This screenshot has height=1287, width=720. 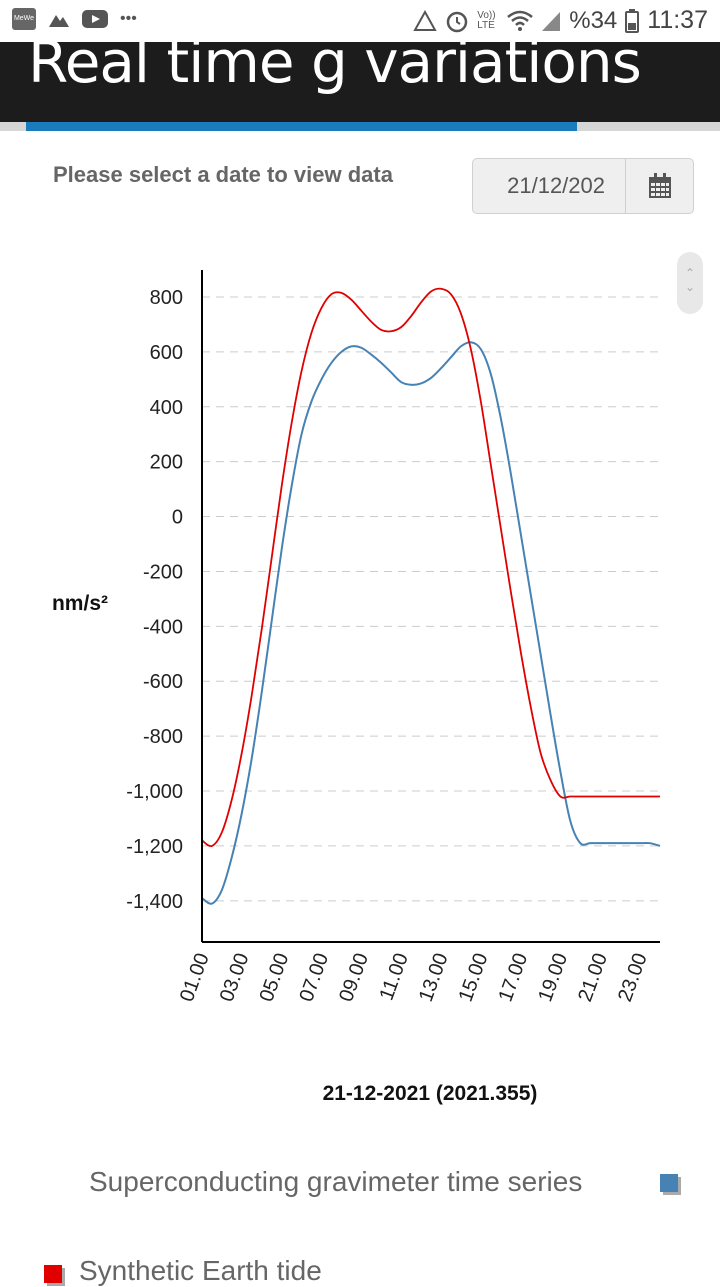 What do you see at coordinates (553, 977) in the screenshot?
I see `x-tick-label: 19.00` at bounding box center [553, 977].